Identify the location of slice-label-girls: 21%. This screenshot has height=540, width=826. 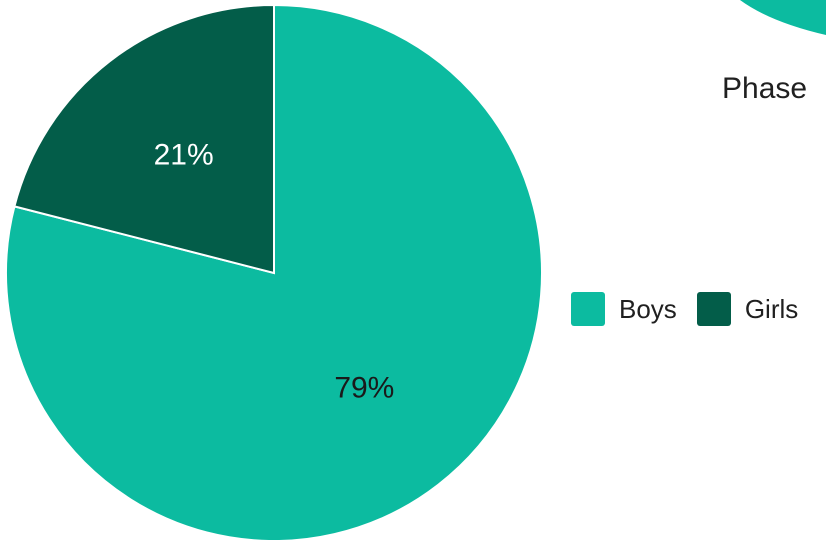
(184, 154).